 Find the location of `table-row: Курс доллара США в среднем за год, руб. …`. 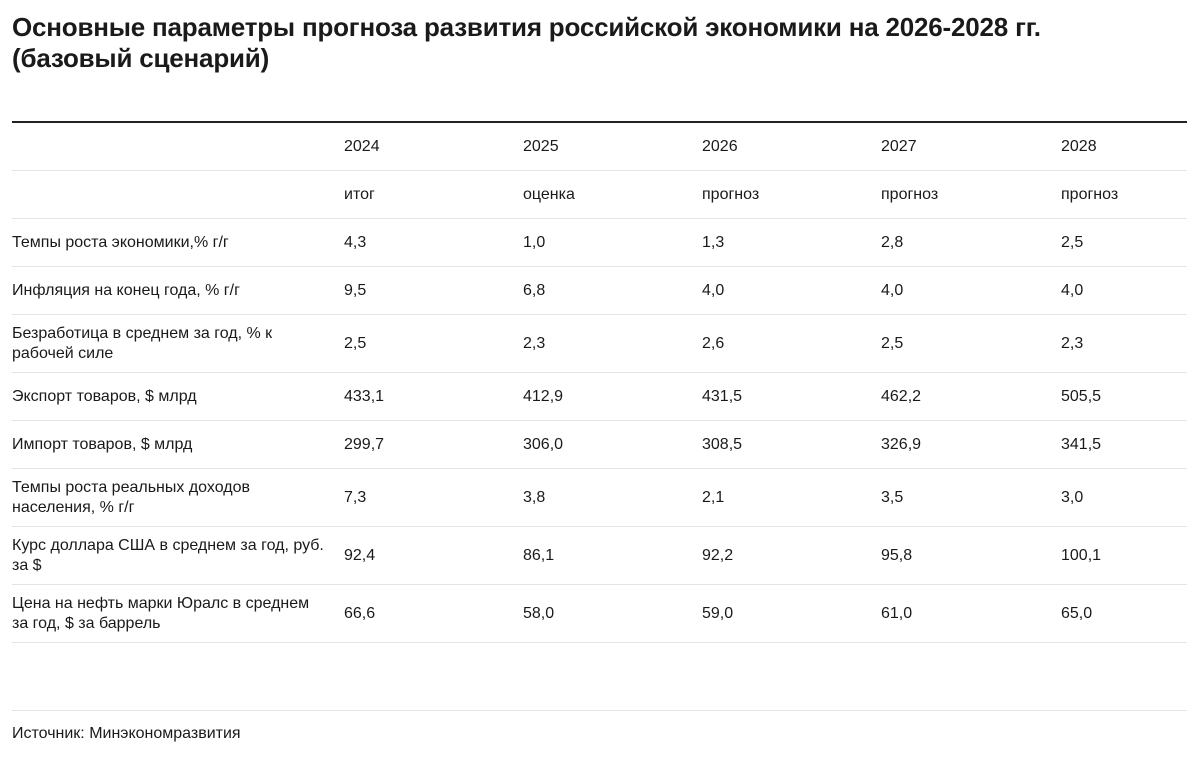

table-row: Курс доллара США в среднем за год, руб. … is located at coordinates (599, 555).